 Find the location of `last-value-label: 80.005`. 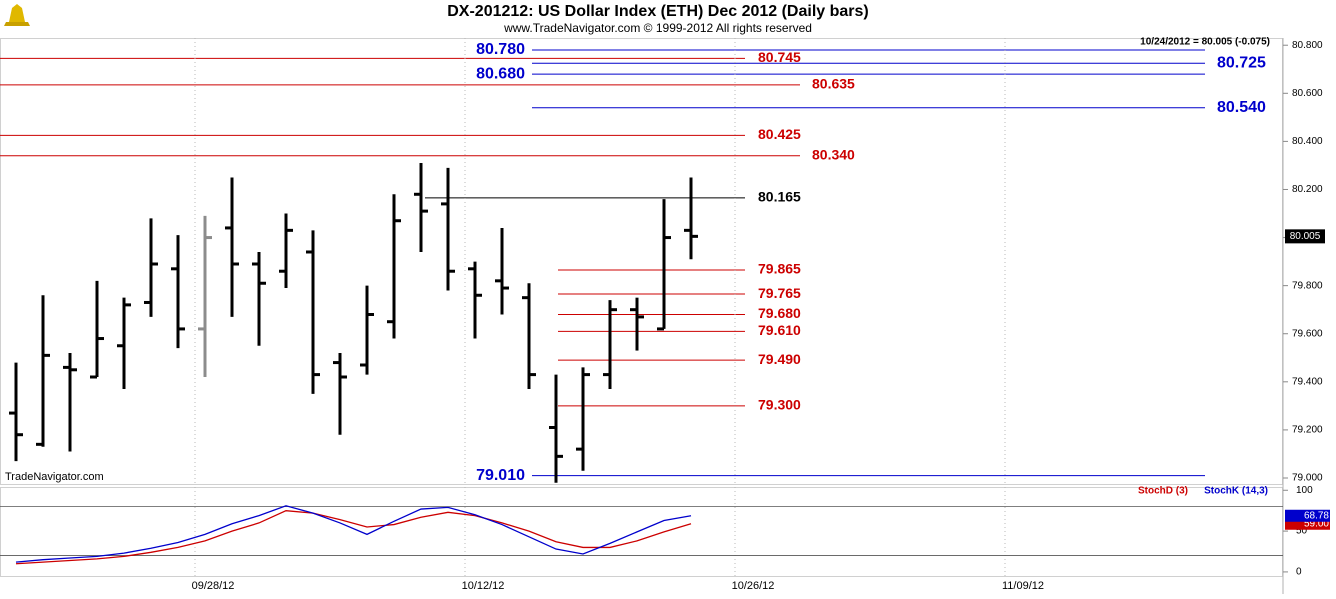

last-value-label: 80.005 is located at coordinates (1305, 236).